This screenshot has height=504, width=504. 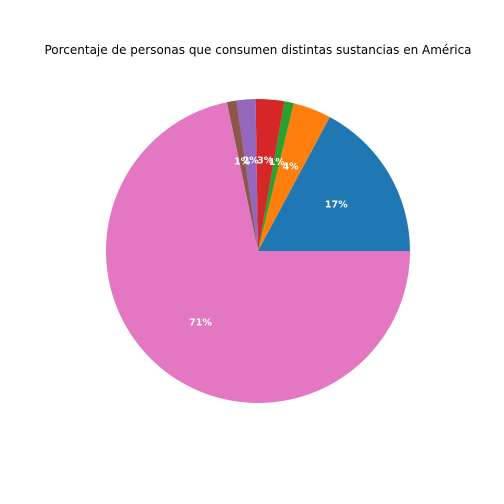 I want to click on pie-slice-label-6: 1%, so click(x=242, y=162).